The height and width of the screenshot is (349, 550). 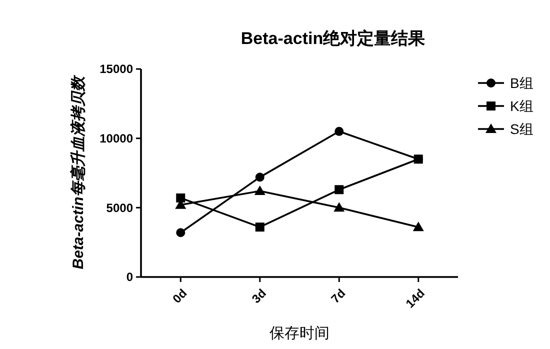 I want to click on y-axis-title: Beta-actin每毫升血液拷贝数, so click(x=78, y=172).